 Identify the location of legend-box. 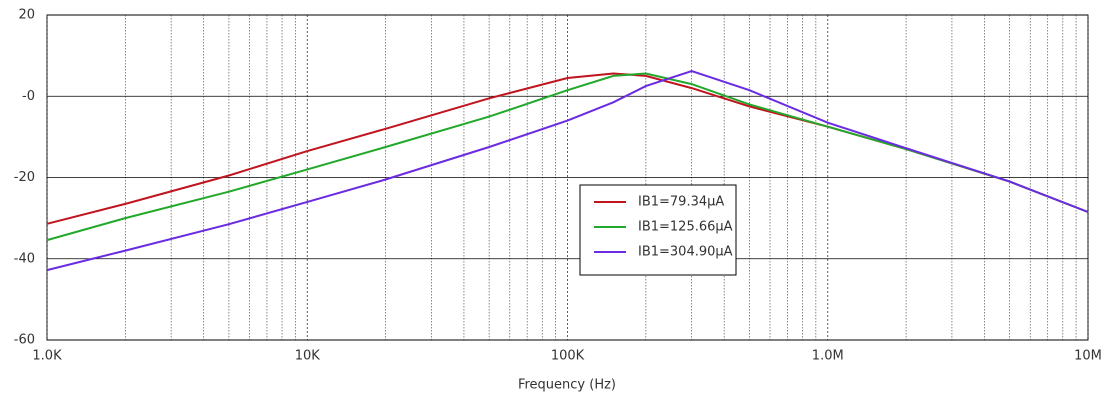
(658, 230).